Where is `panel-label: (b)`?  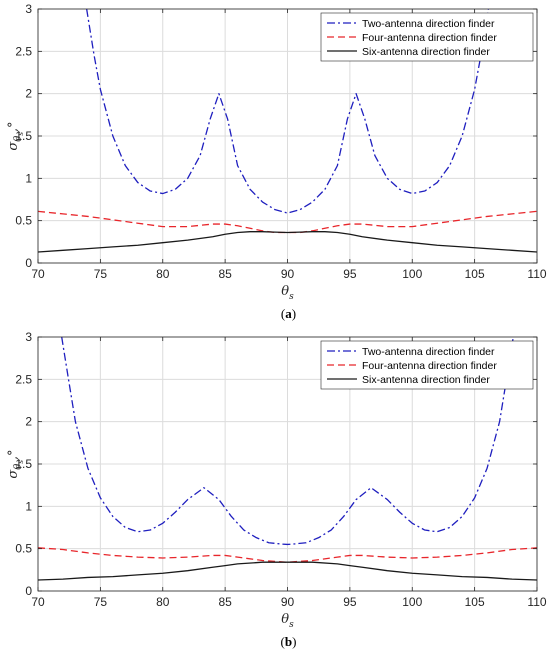 panel-label: (b) is located at coordinates (289, 641).